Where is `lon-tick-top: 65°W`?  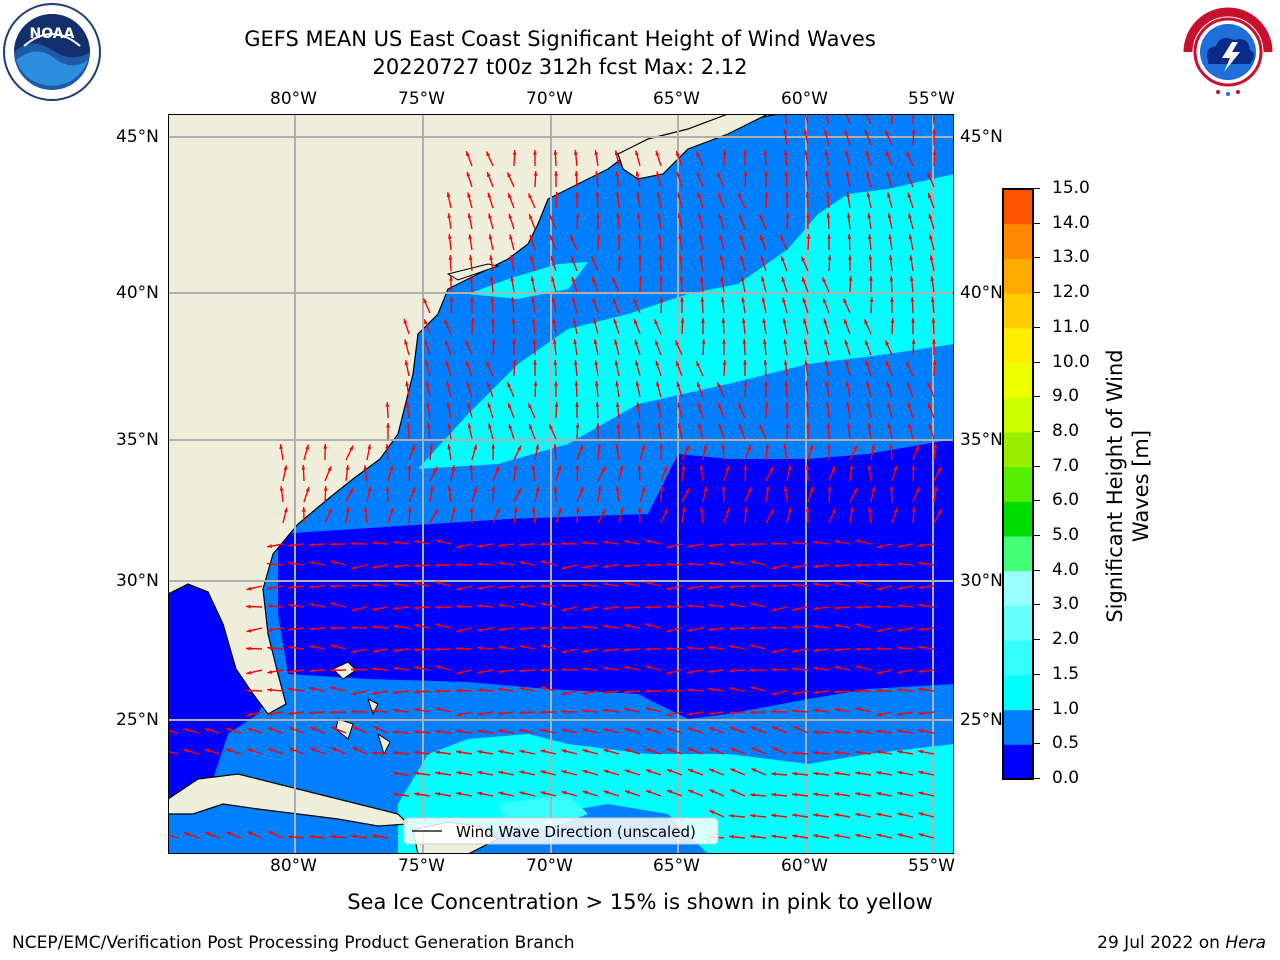 lon-tick-top: 65°W is located at coordinates (676, 99).